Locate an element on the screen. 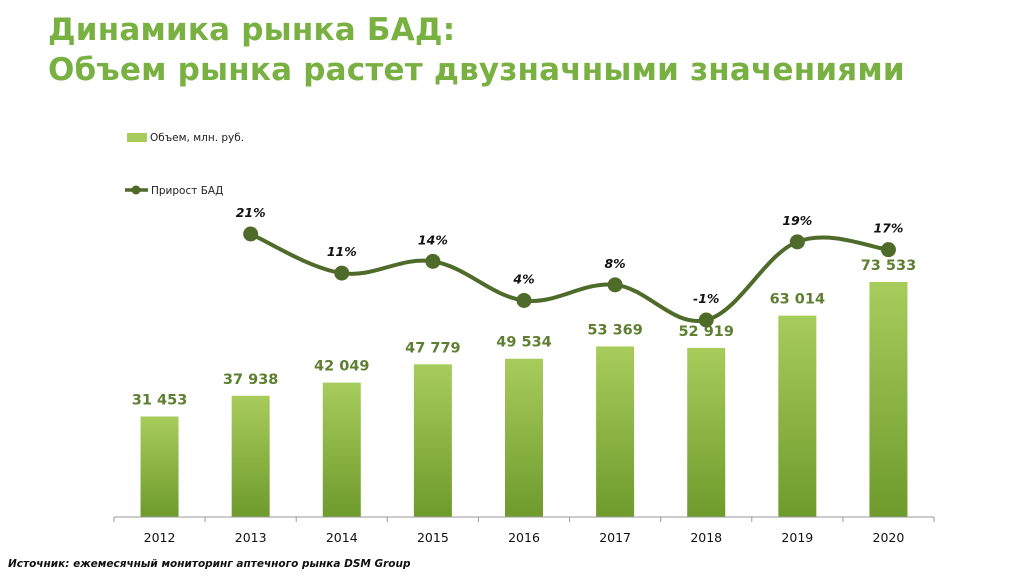 Image resolution: width=1024 pixels, height=576 pixels. bar-2018 is located at coordinates (706, 432).